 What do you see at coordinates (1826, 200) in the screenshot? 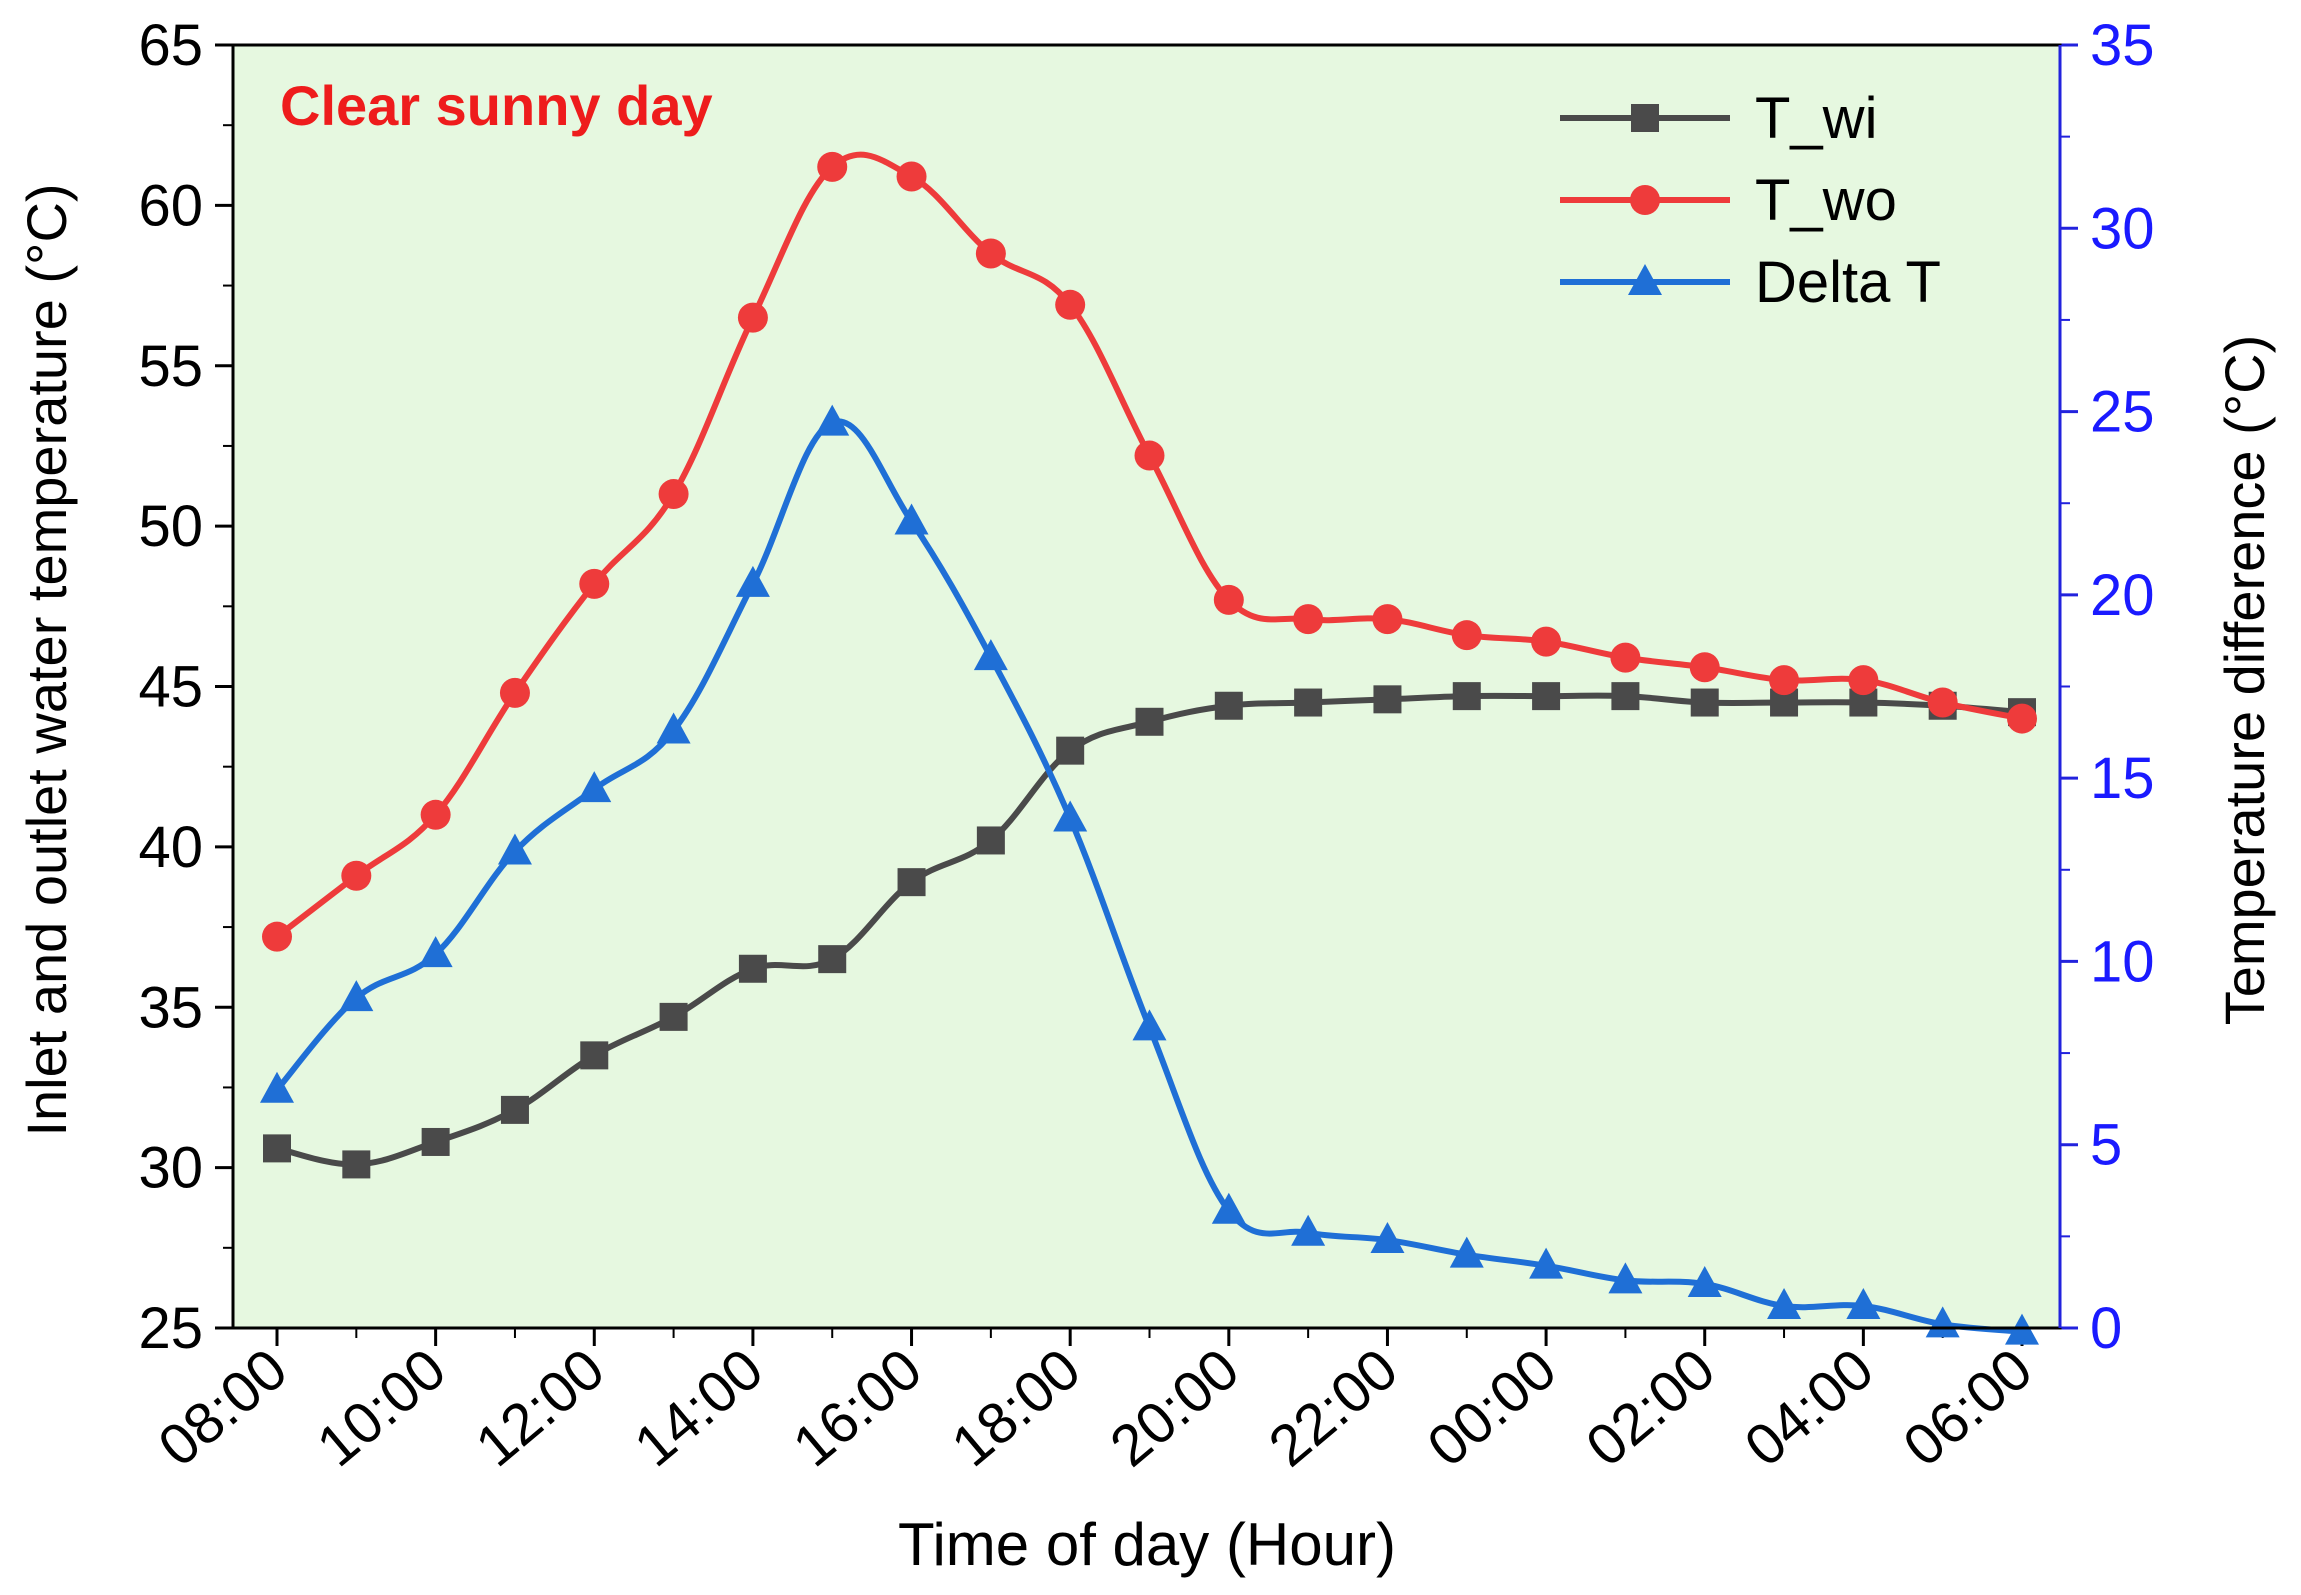
I see `legend-label-t-wo: T_wo` at bounding box center [1826, 200].